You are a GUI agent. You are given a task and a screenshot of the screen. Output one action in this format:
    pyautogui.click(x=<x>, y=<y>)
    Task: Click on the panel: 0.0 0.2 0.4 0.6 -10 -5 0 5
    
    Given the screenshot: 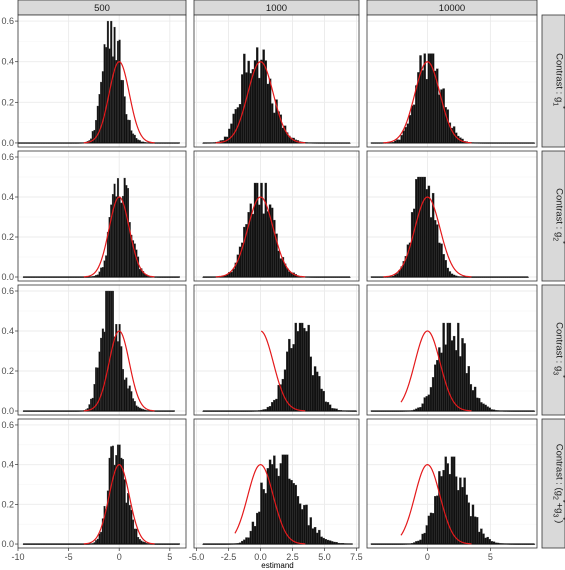 What is the action you would take?
    pyautogui.click(x=94, y=490)
    